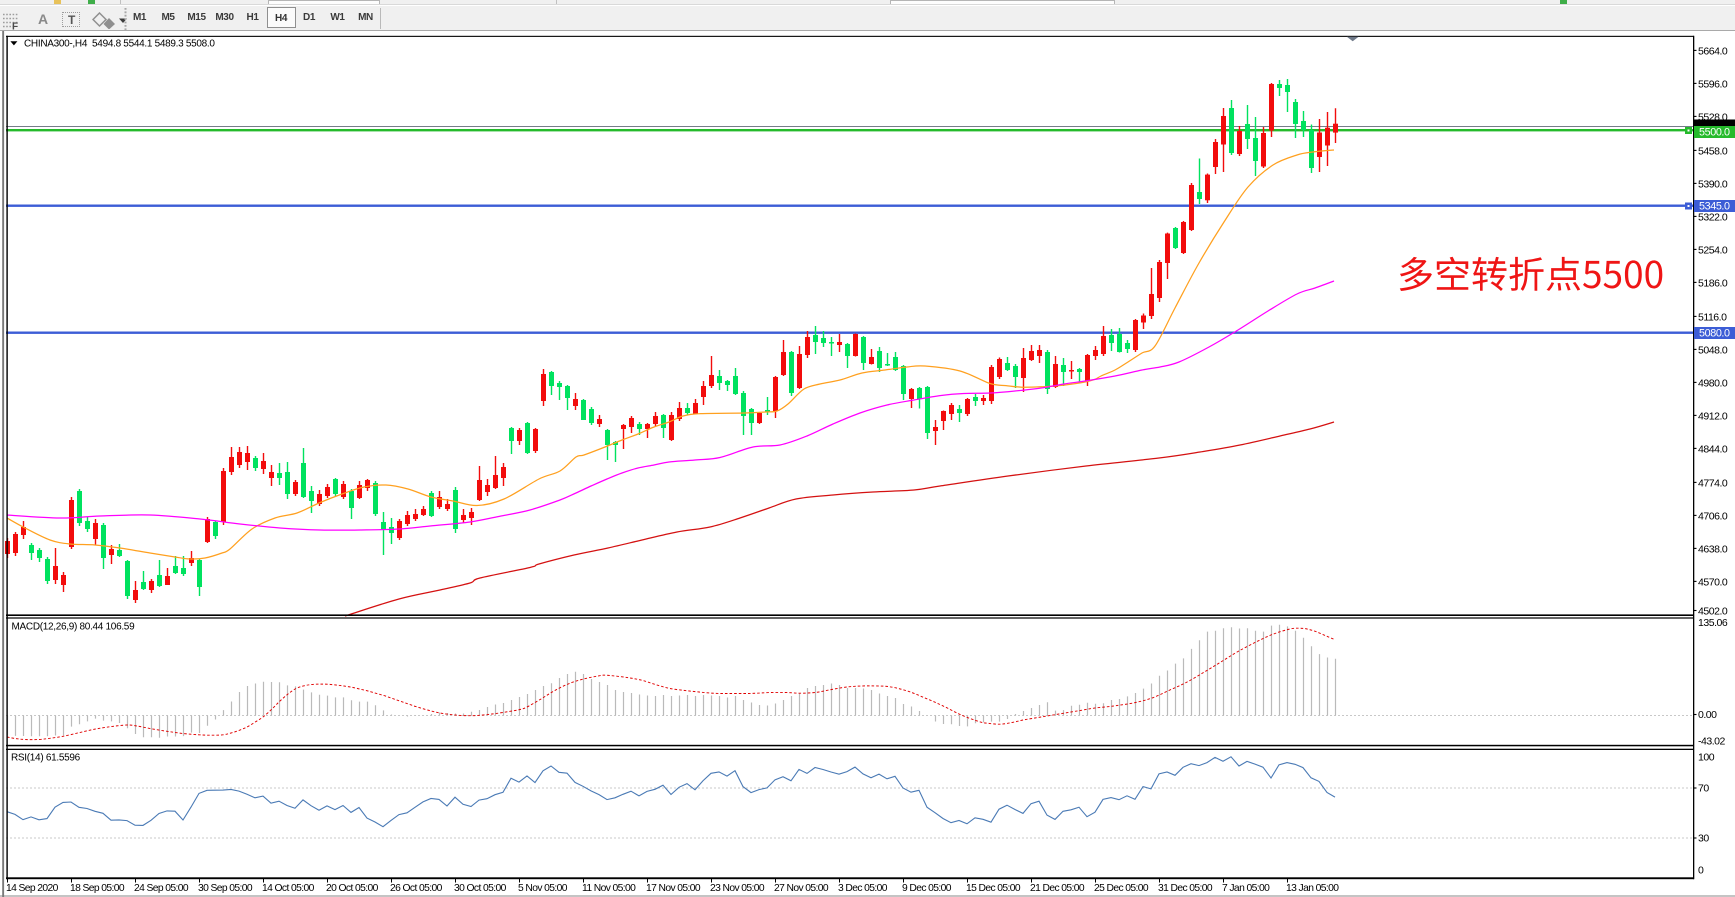 The height and width of the screenshot is (897, 1735). I want to click on svg-text: 17 Nov 05:00, so click(673, 888).